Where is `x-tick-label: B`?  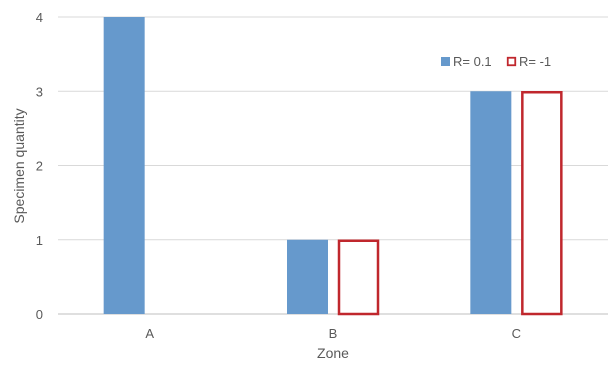 x-tick-label: B is located at coordinates (333, 333).